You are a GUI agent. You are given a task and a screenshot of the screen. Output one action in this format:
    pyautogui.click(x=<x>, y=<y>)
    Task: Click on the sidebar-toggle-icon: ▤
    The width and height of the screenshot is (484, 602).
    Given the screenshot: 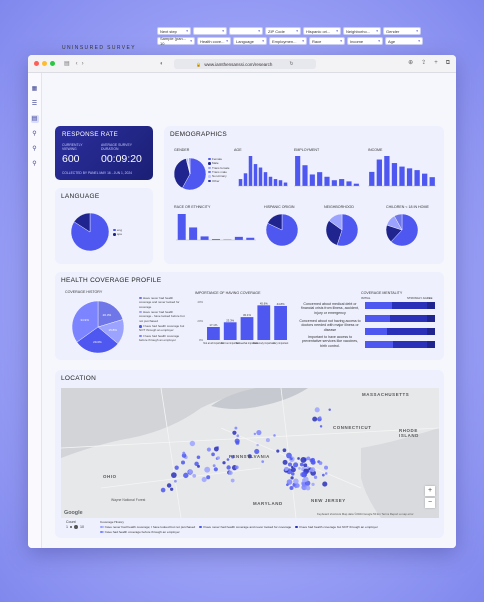 What is the action you would take?
    pyautogui.click(x=67, y=63)
    